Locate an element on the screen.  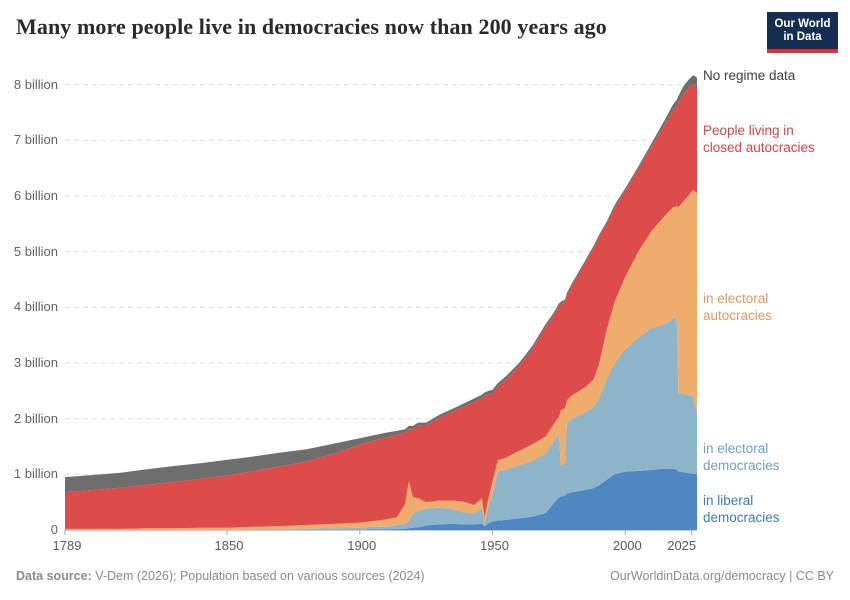
y-tick-label: 7 billion is located at coordinates (35, 140).